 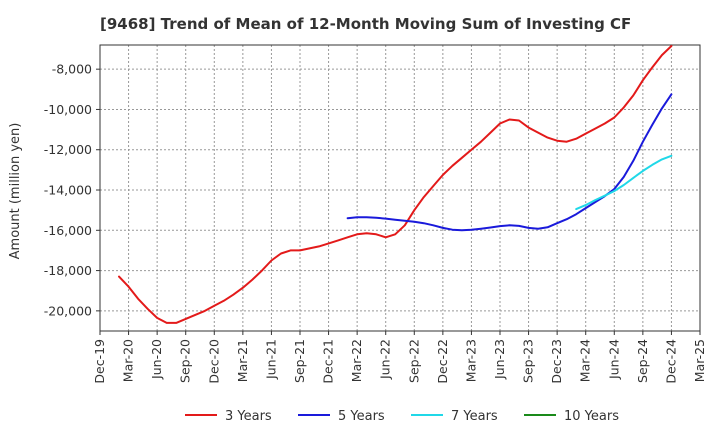 What do you see at coordinates (213, 361) in the screenshot?
I see `x-tick-label: Dec-20` at bounding box center [213, 361].